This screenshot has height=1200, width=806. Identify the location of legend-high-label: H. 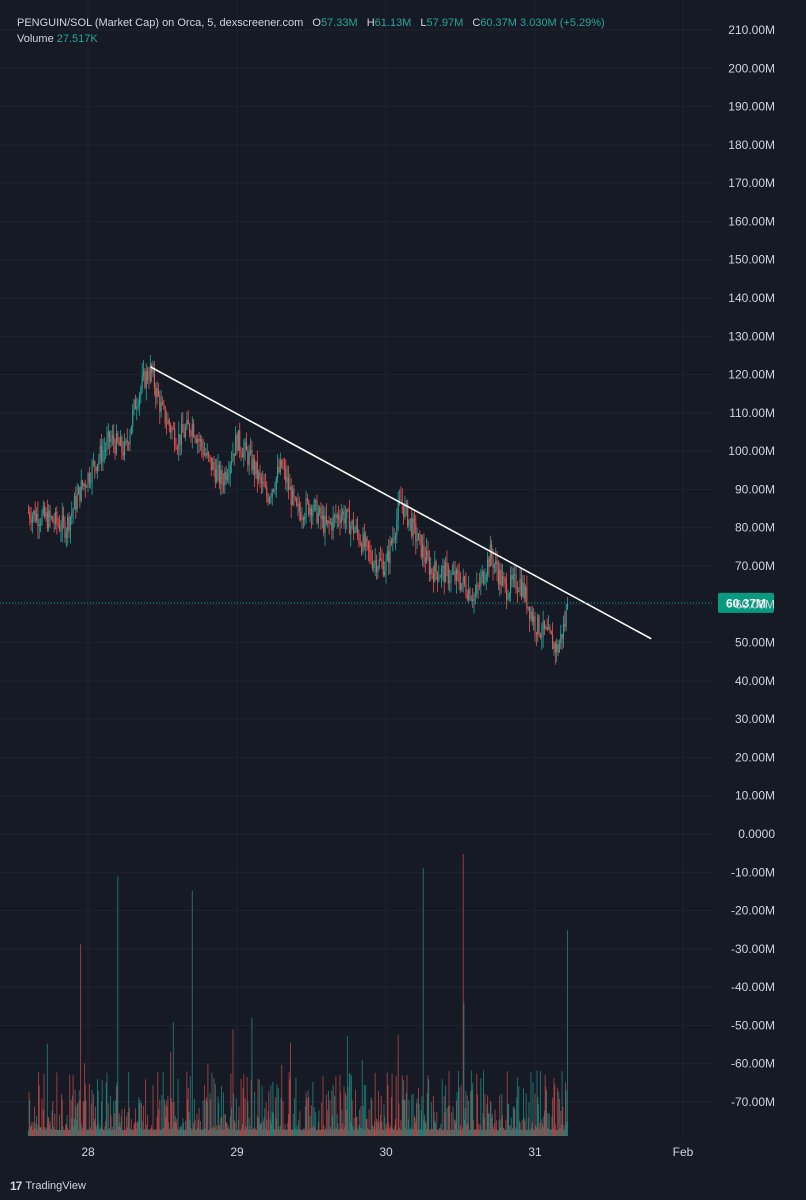
(370, 23).